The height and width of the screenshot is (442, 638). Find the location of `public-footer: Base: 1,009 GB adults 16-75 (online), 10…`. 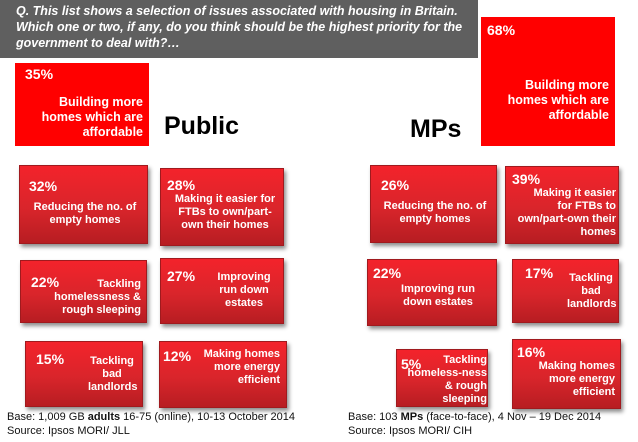

public-footer: Base: 1,009 GB adults 16-75 (online), 10… is located at coordinates (167, 424).